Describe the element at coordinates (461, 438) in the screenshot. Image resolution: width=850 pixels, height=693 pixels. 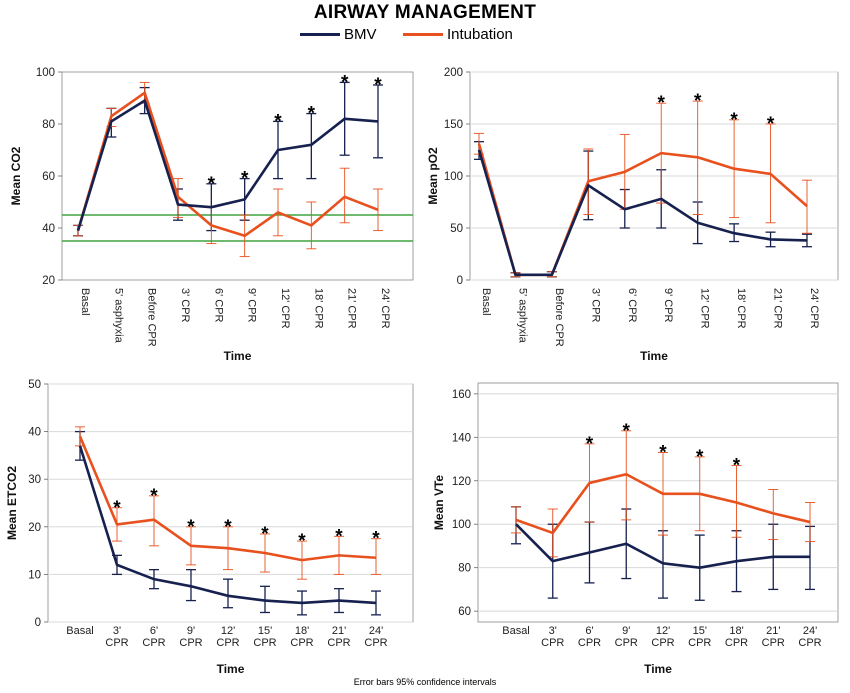
I see `y-tick-label: 140` at that location.